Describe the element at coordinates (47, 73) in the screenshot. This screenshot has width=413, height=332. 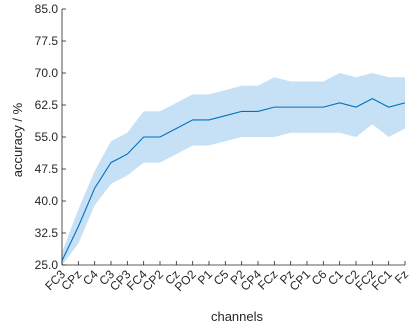
I see `y-tick-label: 70.0` at that location.